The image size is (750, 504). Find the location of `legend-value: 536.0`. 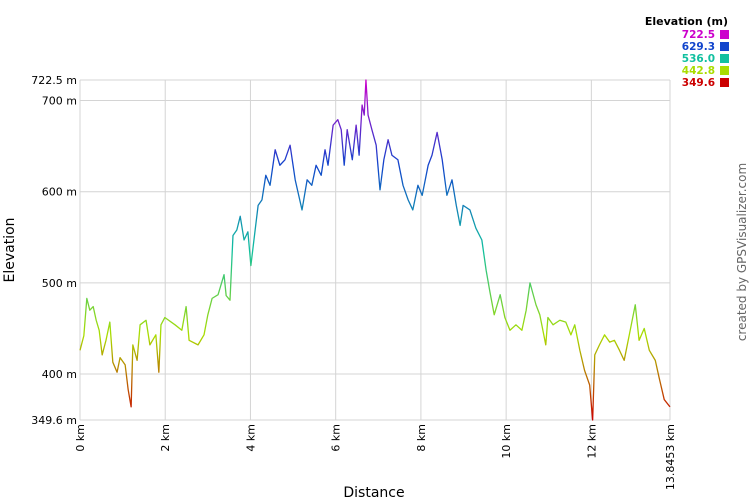

legend-value: 536.0 is located at coordinates (698, 59).